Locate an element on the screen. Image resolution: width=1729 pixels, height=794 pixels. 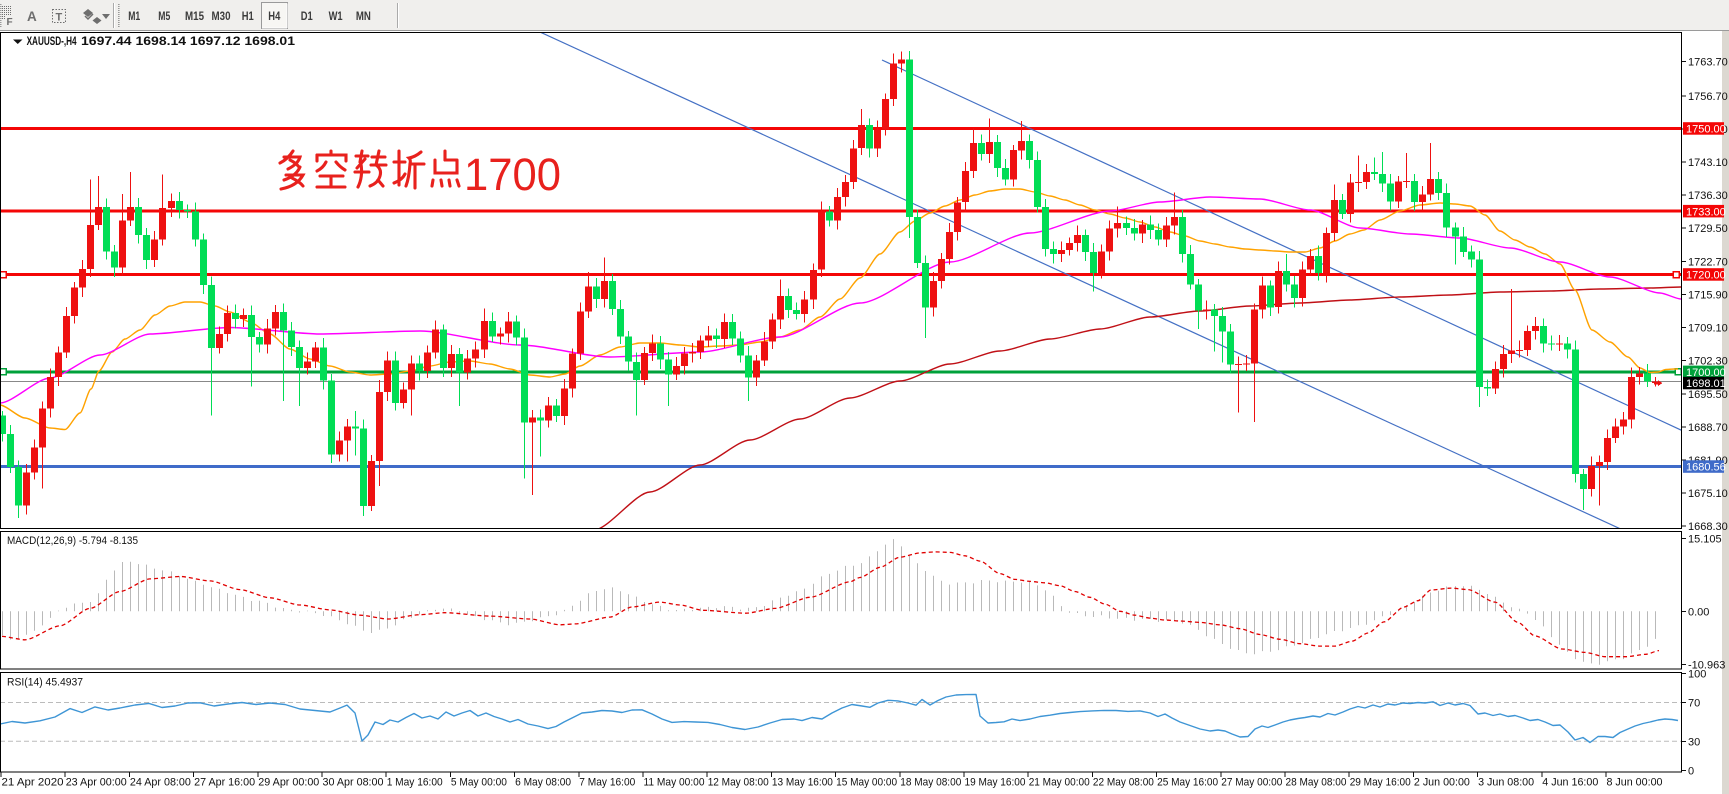
svg-text: 19 May 16:00 is located at coordinates (995, 783).